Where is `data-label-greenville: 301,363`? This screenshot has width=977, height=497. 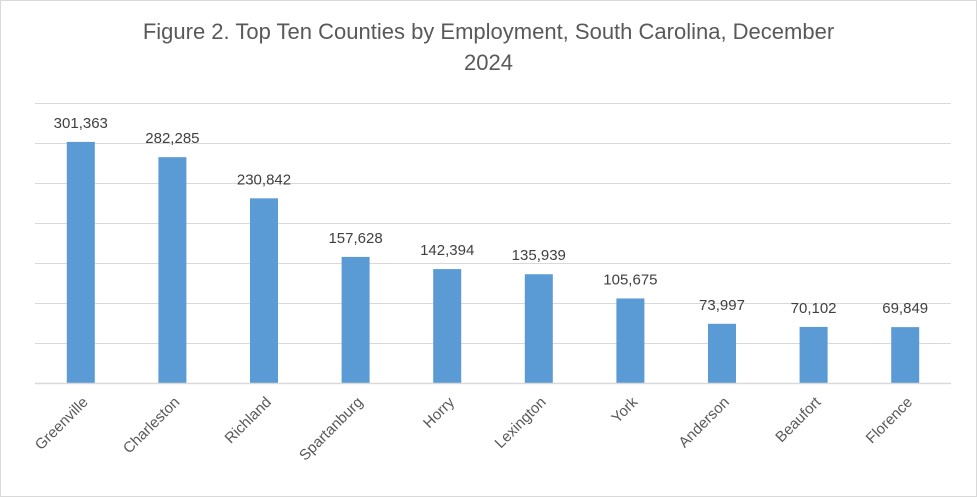
data-label-greenville: 301,363 is located at coordinates (81, 123).